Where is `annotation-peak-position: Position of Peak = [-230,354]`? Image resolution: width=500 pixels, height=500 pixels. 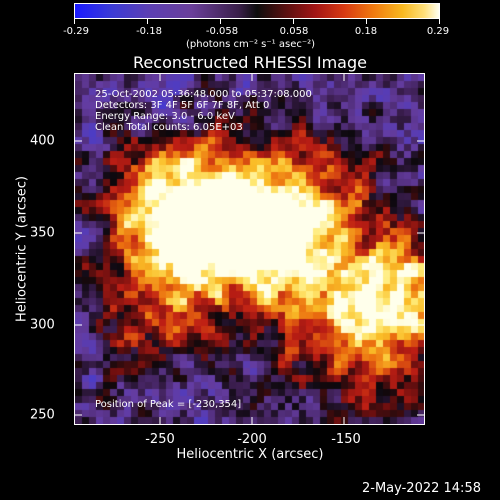 annotation-peak-position: Position of Peak = [-230,354] is located at coordinates (168, 404).